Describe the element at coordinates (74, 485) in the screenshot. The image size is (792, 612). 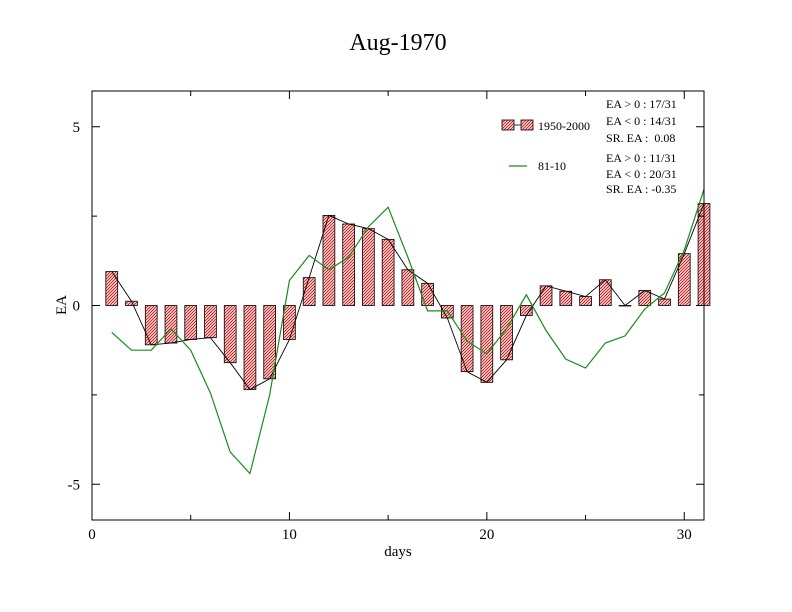
I see `y-tick-label: -5` at that location.